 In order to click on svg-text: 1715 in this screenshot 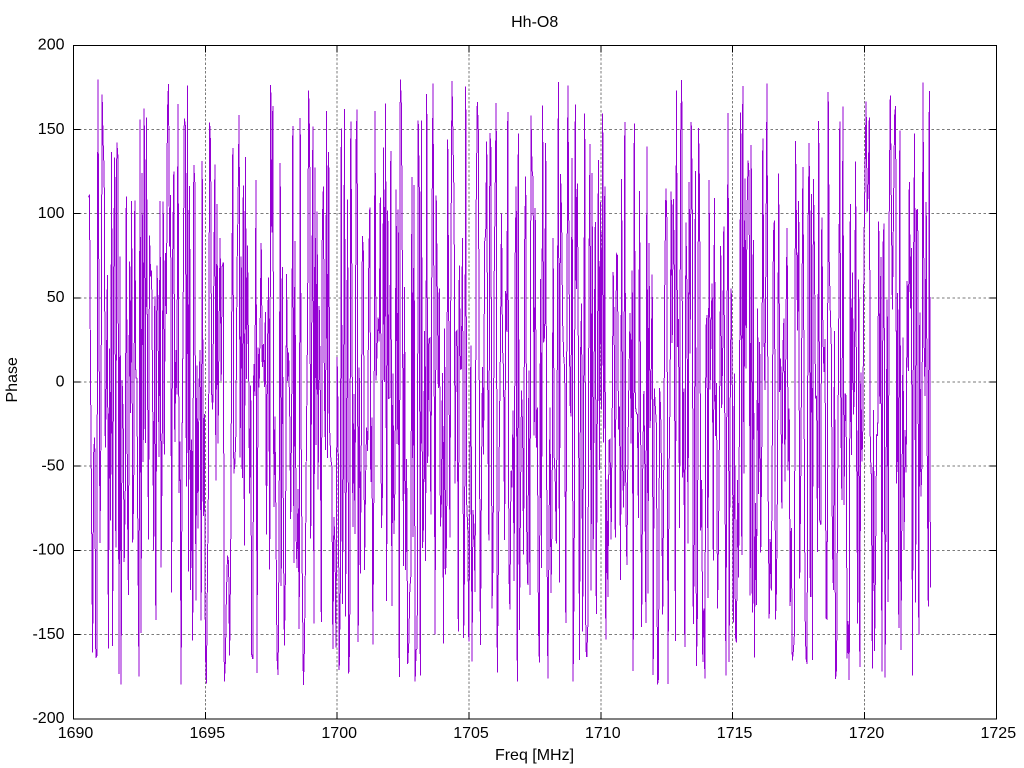, I will do `click(735, 733)`.